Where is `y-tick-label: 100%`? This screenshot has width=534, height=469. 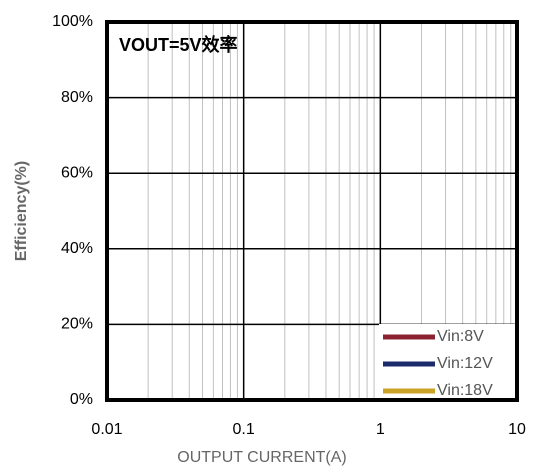
y-tick-label: 100% is located at coordinates (72, 21).